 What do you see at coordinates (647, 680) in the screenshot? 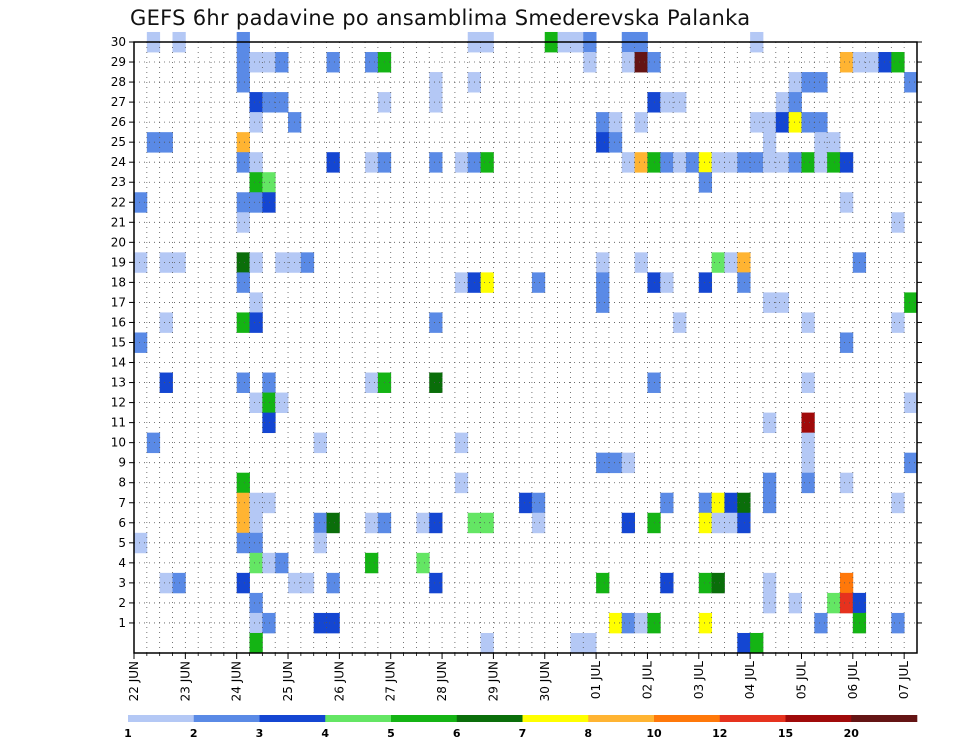
I see `x-tick-label: 02 JUL` at bounding box center [647, 680].